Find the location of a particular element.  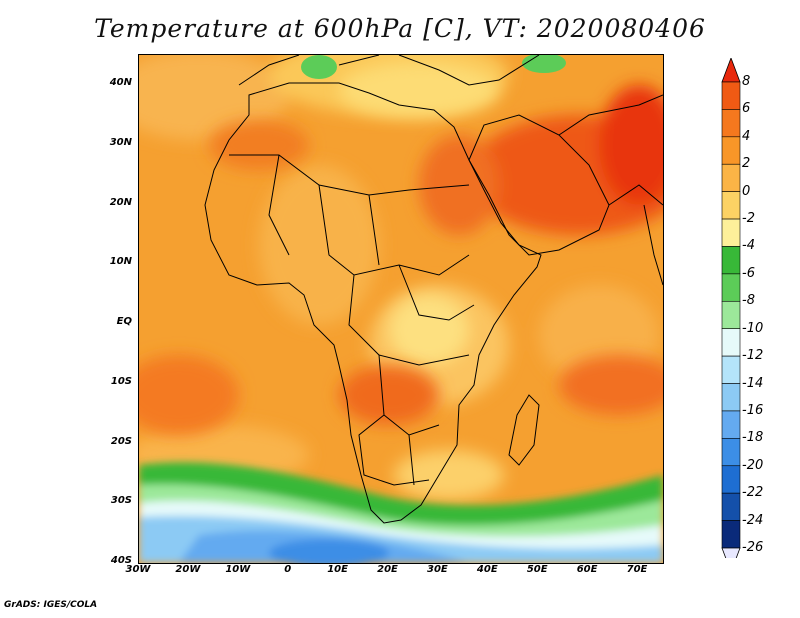

colorbar-label: -4 is located at coordinates (748, 246).